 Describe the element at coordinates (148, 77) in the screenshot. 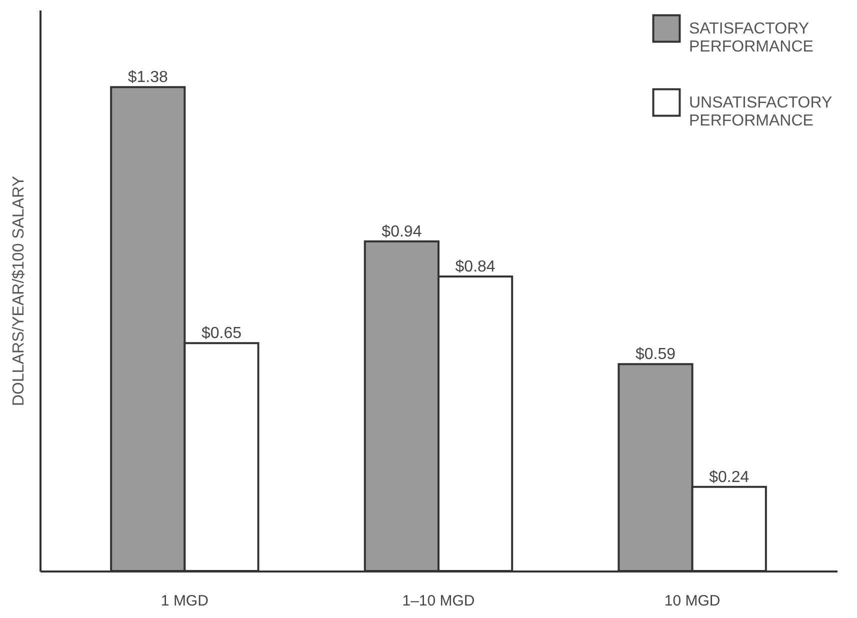

I see `data-label: $1.38` at that location.